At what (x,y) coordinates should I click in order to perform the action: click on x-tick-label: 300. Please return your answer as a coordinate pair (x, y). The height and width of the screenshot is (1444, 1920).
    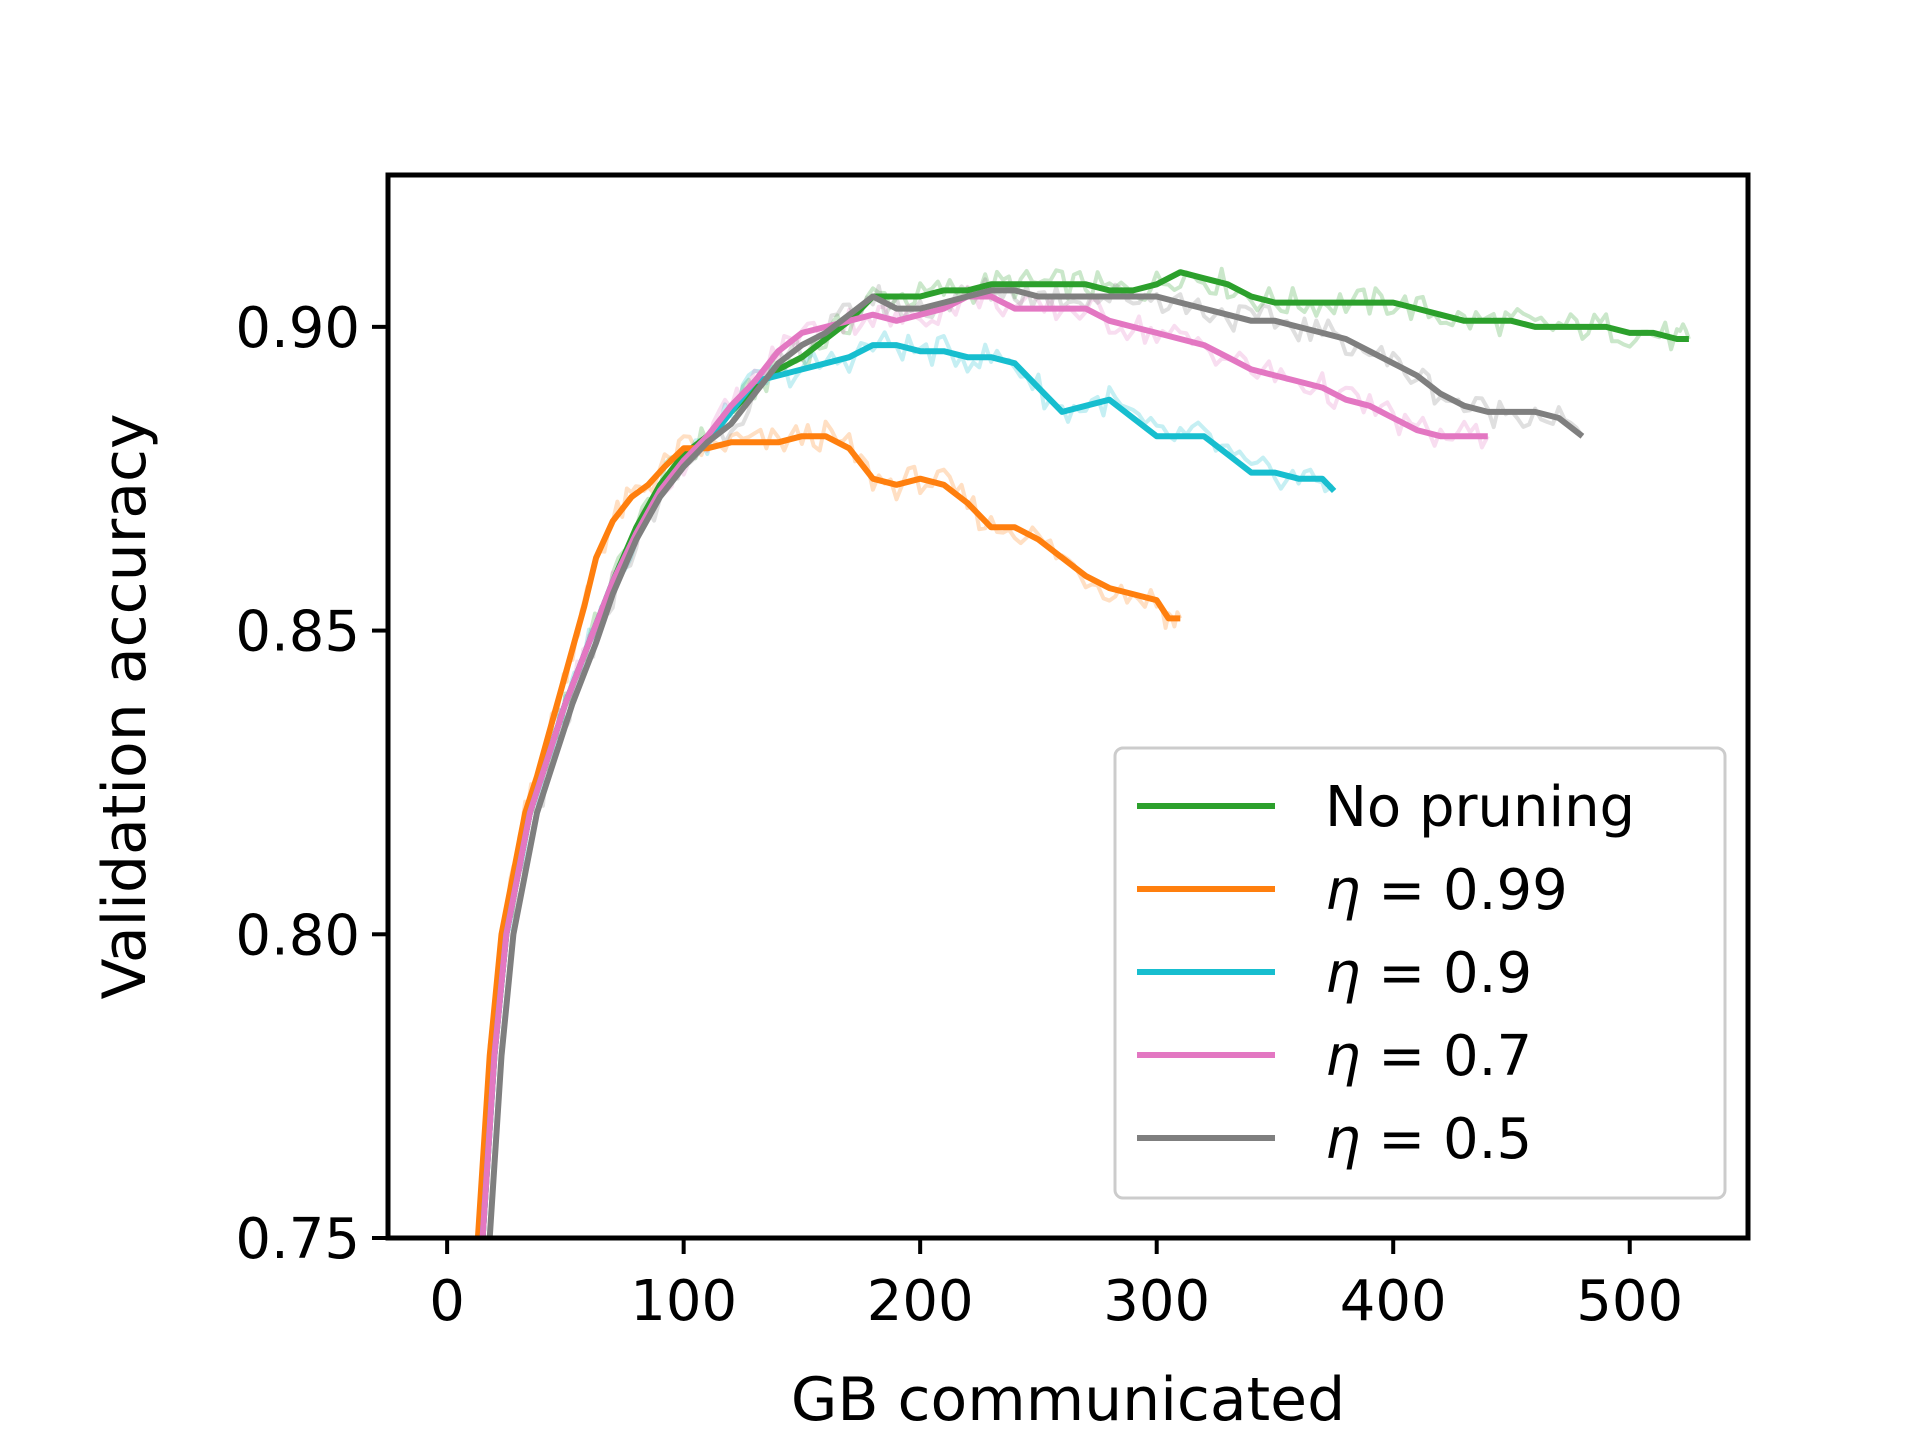
    Looking at the image, I should click on (1156, 1301).